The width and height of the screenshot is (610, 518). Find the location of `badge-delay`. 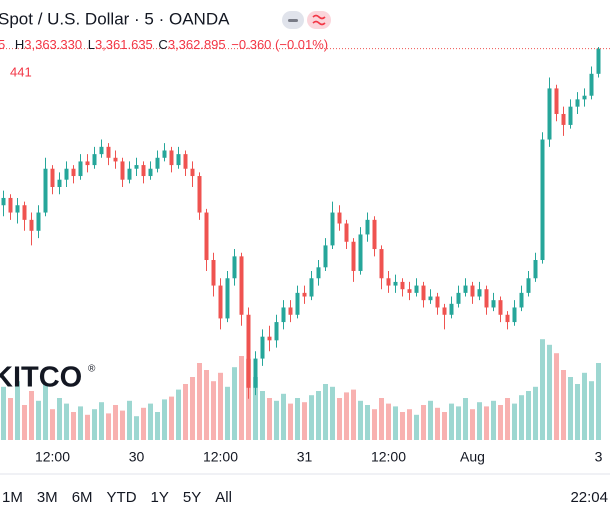

badge-delay is located at coordinates (319, 20).